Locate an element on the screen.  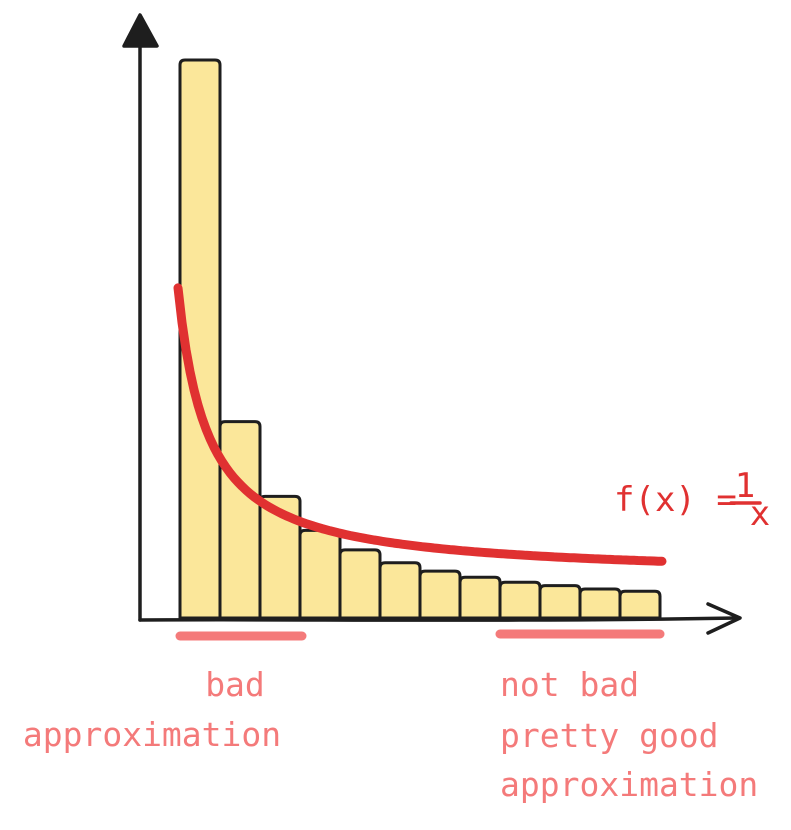
x-axis is located at coordinates (439, 619).